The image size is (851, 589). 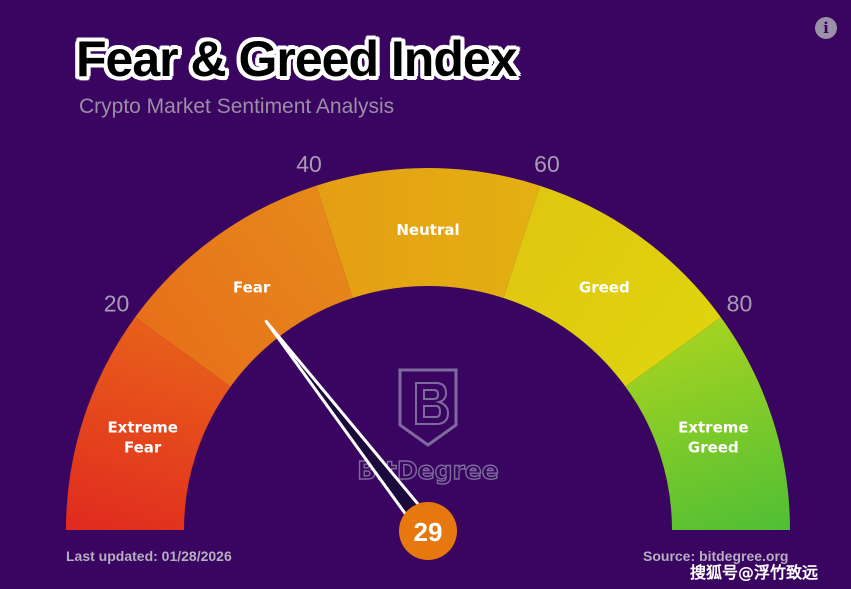 I want to click on tick-label-60: 60, so click(x=547, y=164).